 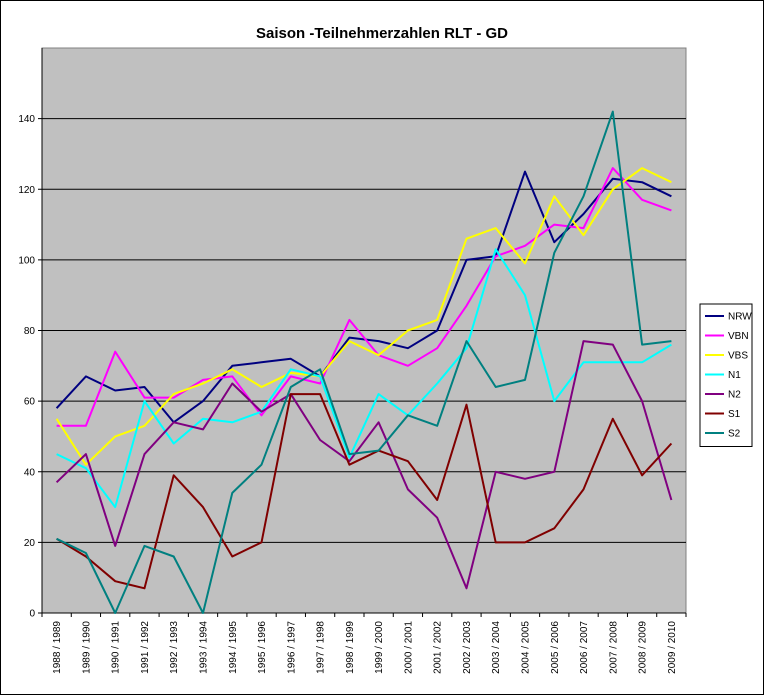 What do you see at coordinates (174, 647) in the screenshot?
I see `x-tick-label: 1992 / 1993` at bounding box center [174, 647].